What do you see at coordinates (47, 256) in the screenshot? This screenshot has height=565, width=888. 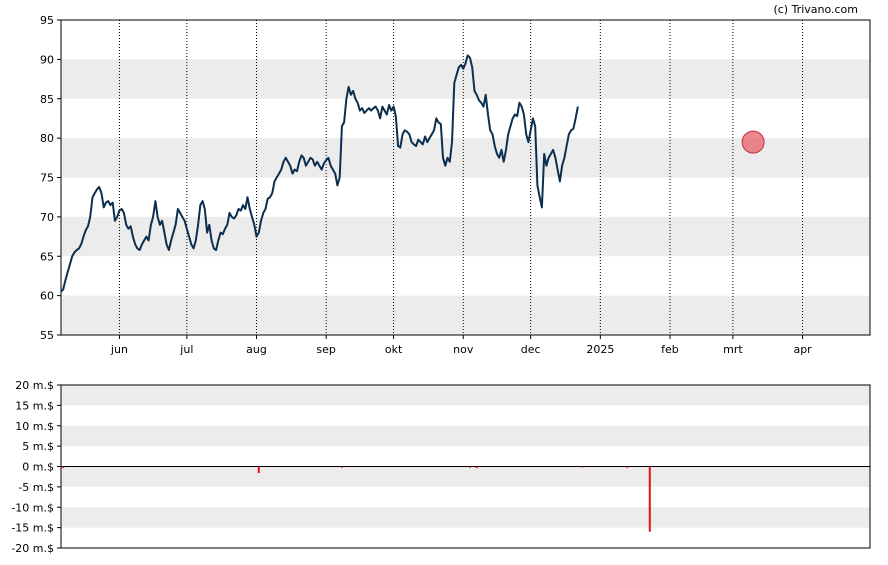 I see `y-tick-label: 65` at bounding box center [47, 256].